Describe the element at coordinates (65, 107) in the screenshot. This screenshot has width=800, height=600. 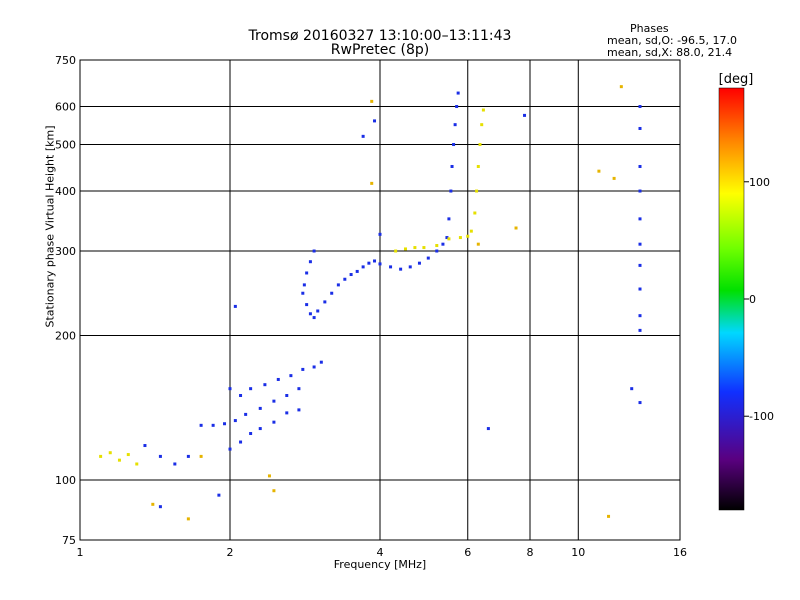
I see `y-tick-label: 600` at that location.